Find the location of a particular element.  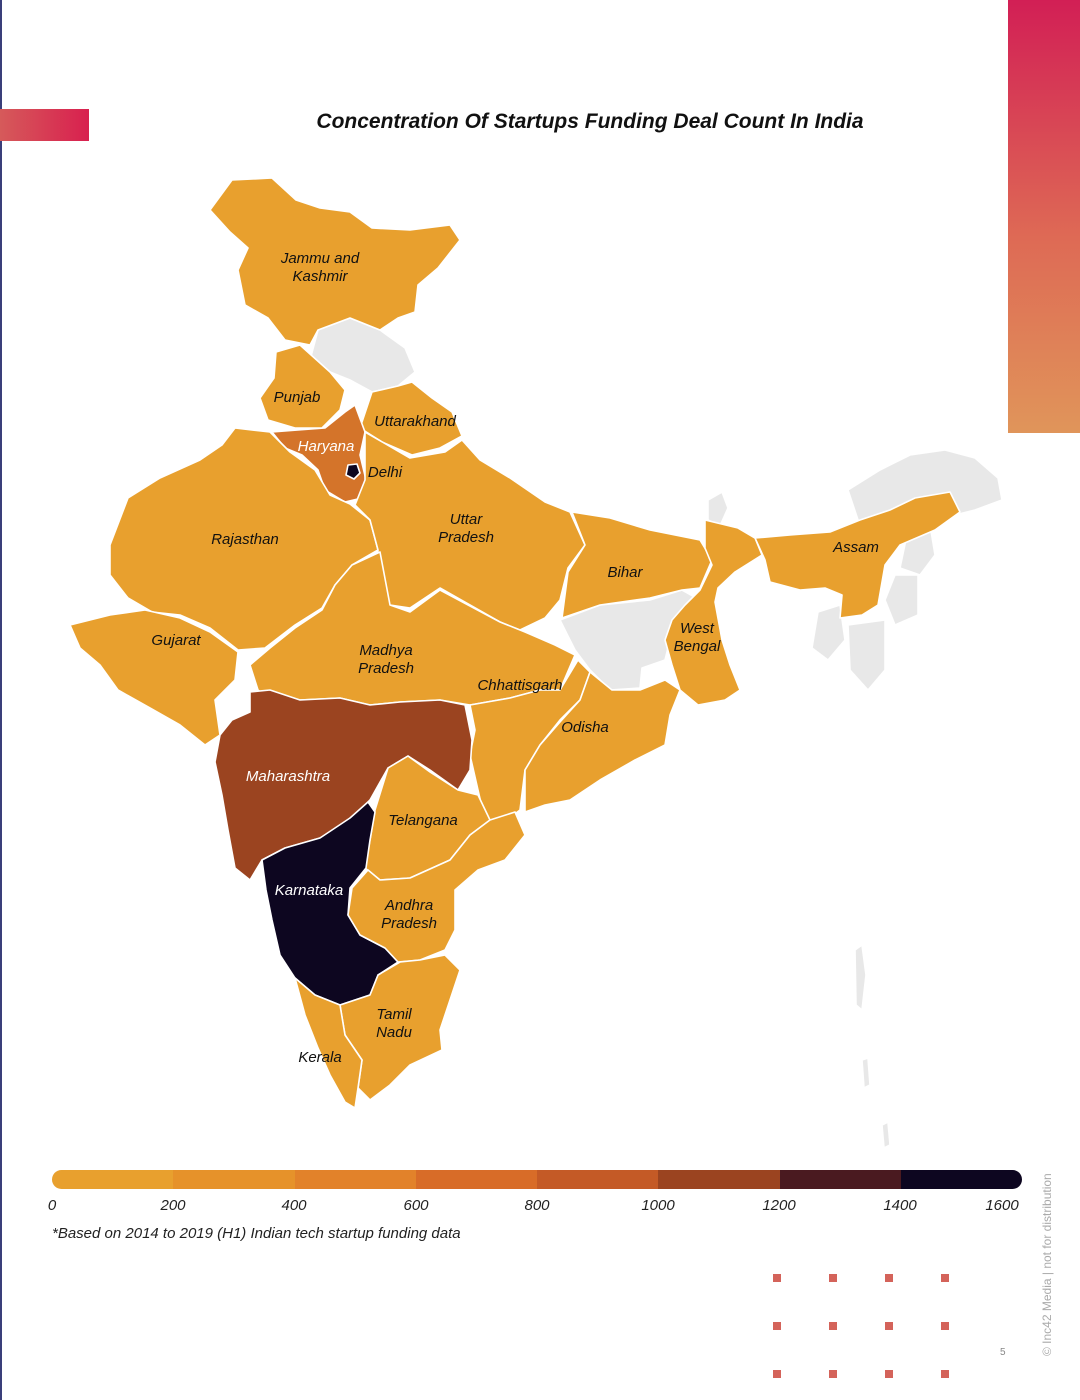

state-bihar is located at coordinates (637, 565).